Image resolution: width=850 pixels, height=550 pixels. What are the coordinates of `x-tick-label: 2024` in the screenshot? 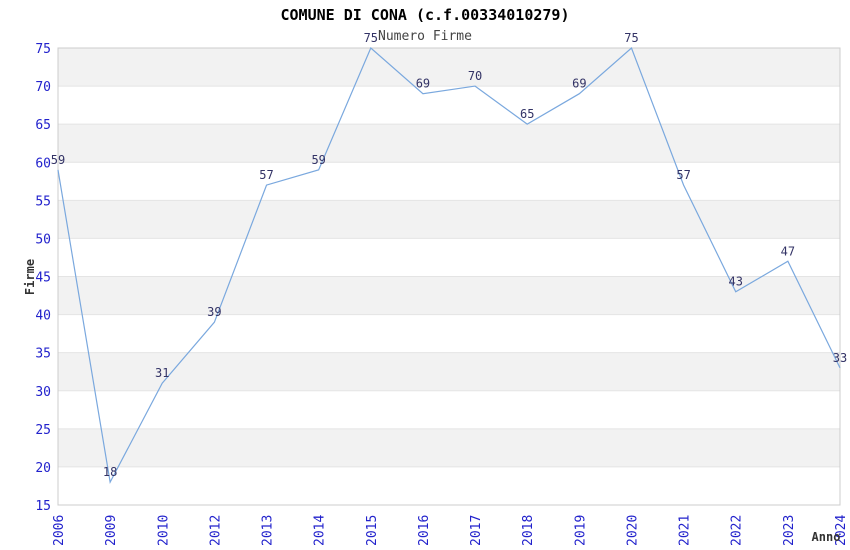 It's located at (841, 530).